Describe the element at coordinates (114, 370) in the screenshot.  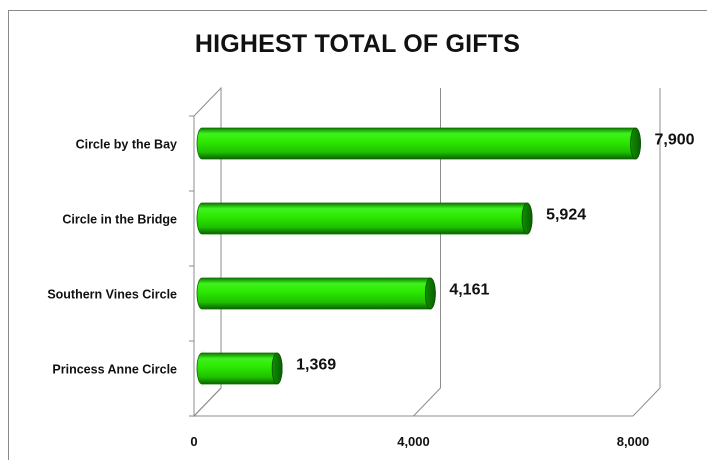
I see `category-label: Princess Anne Circle` at that location.